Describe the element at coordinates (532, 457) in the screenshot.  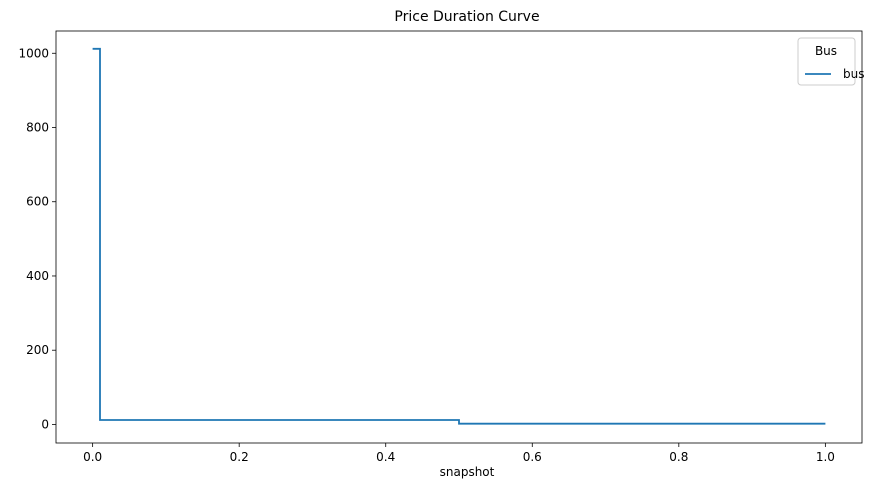
I see `x-tick-label: 0.6` at that location.